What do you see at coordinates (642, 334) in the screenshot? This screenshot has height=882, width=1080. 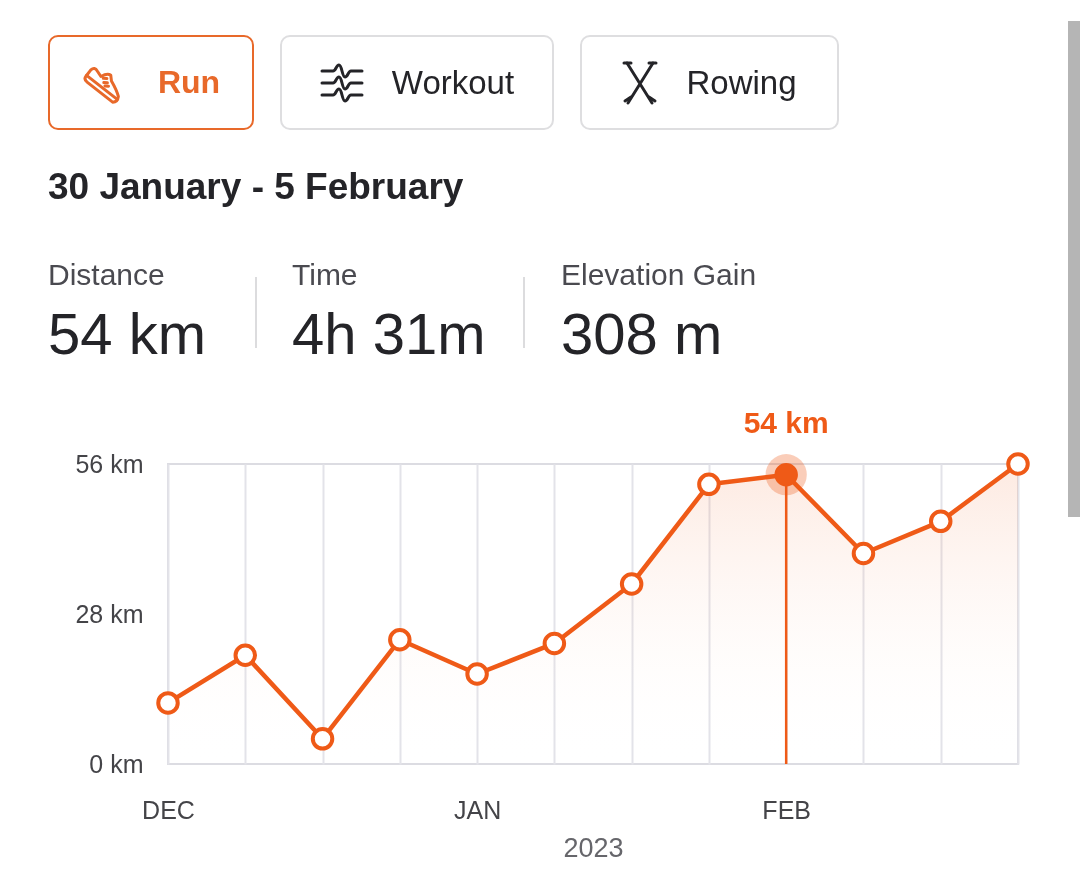 I see `text: 308 m` at bounding box center [642, 334].